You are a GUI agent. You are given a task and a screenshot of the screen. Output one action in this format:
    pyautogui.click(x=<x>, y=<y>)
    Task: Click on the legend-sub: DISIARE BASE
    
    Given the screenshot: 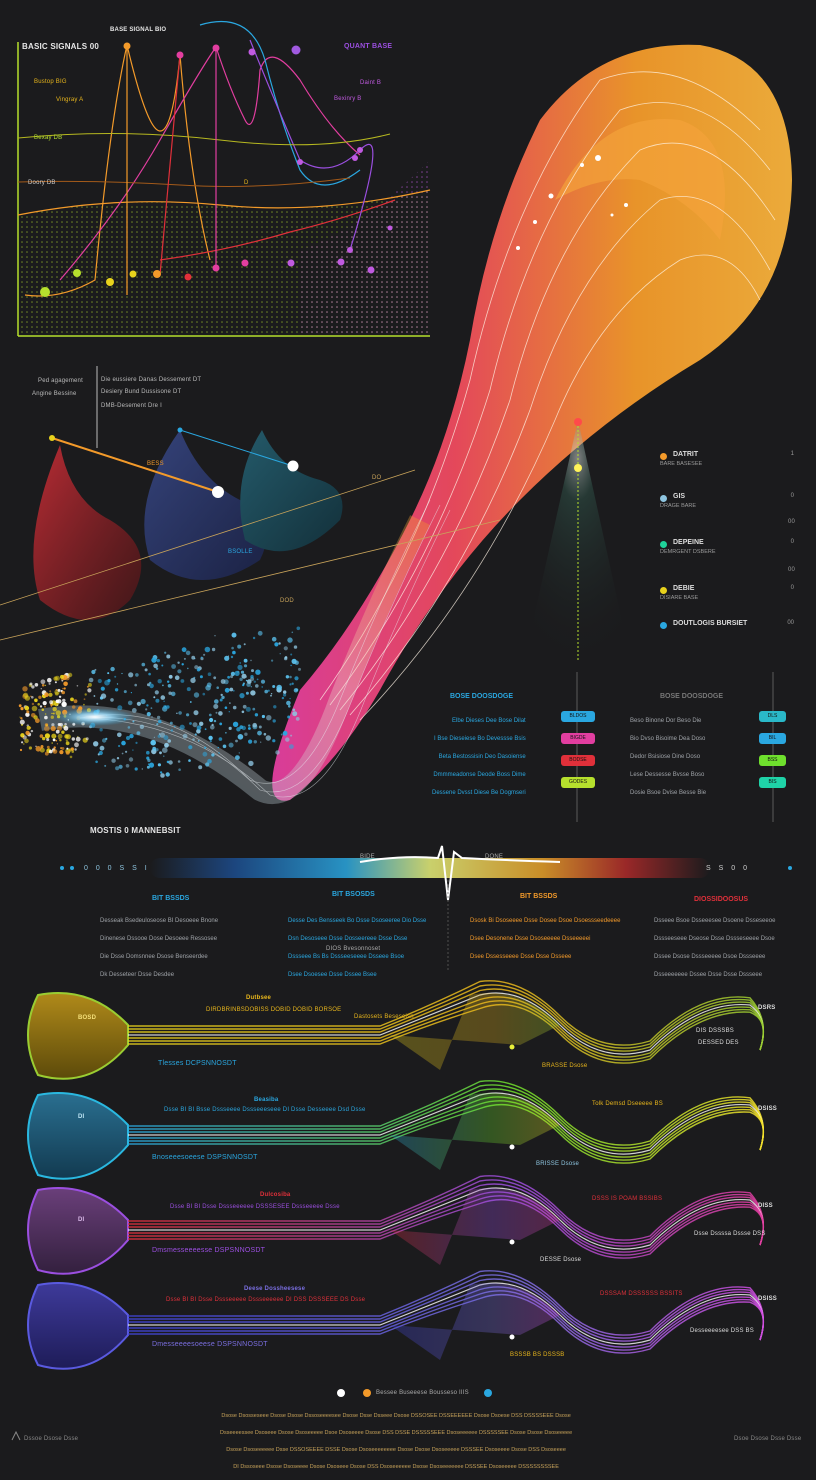 What is the action you would take?
    pyautogui.click(x=679, y=598)
    